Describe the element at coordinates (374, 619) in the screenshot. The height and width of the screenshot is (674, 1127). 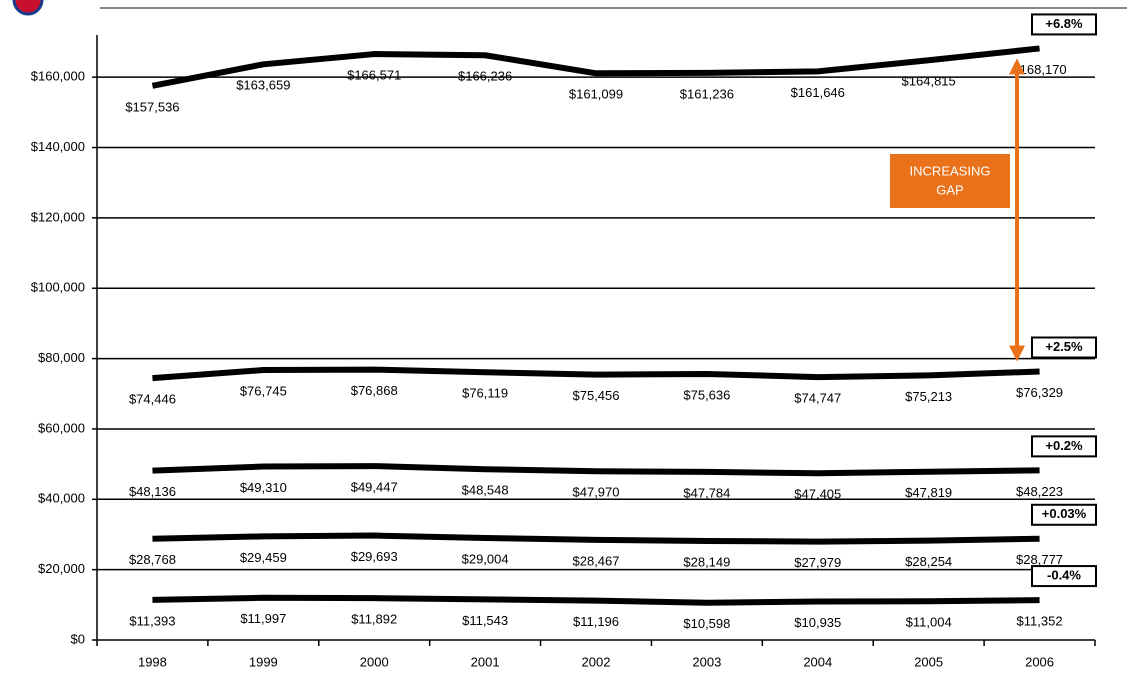
I see `data-label: $11,892` at that location.